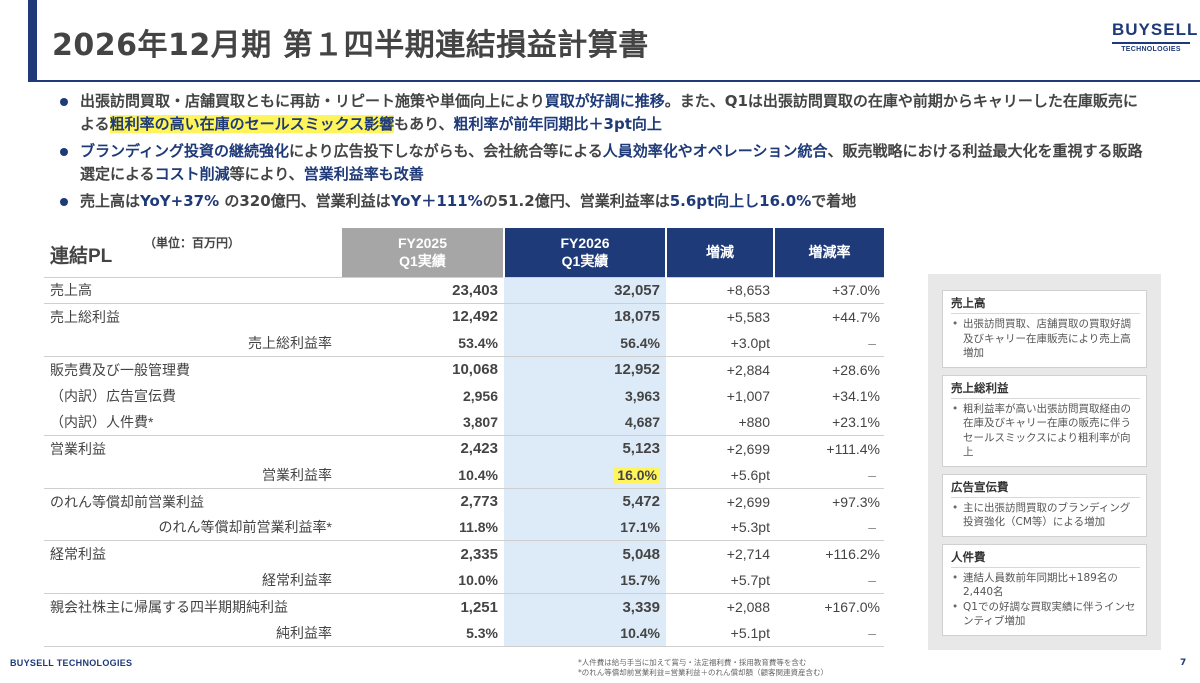 The width and height of the screenshot is (1200, 683). I want to click on logo-rule, so click(1151, 43).